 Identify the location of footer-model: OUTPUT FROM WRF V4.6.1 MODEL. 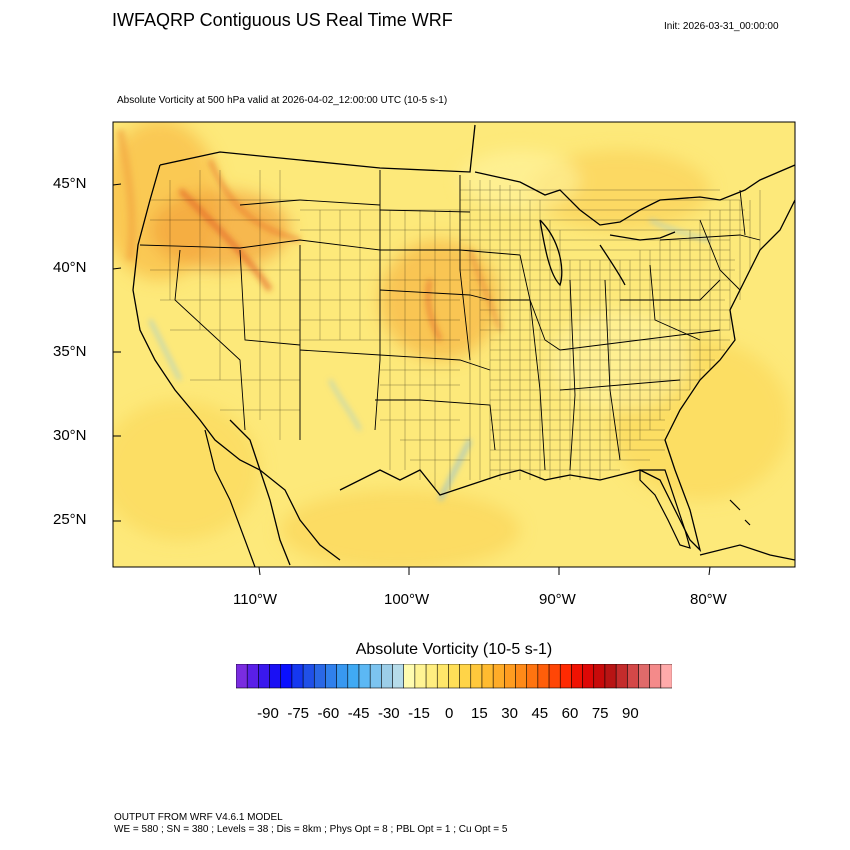
(198, 817).